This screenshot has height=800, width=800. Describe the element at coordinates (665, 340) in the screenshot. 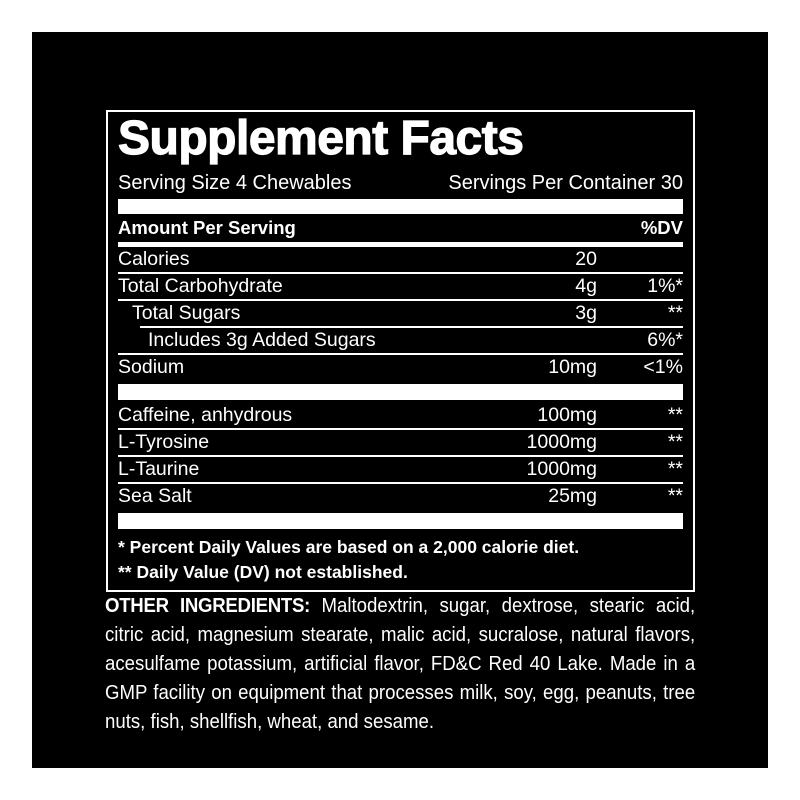

I see `nutrient-dv: 6%*` at that location.